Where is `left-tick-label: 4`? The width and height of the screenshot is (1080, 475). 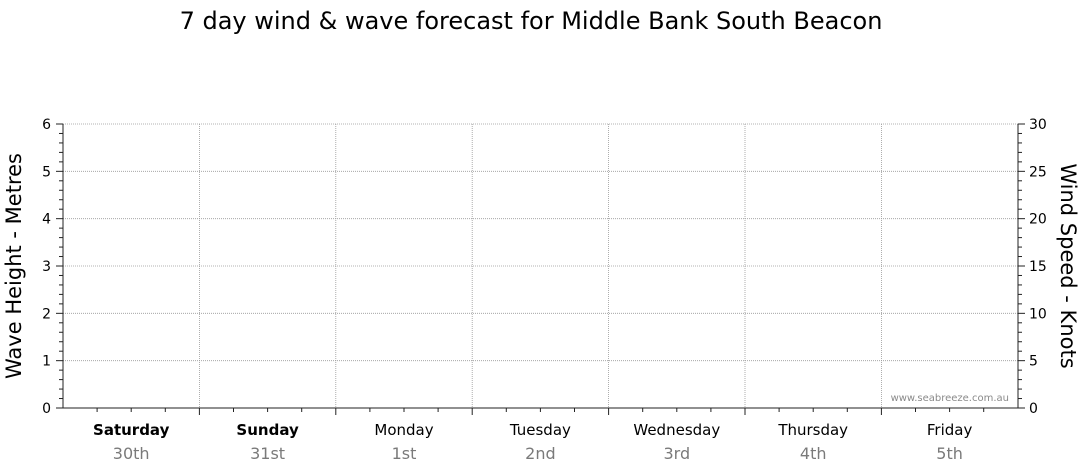 left-tick-label: 4 is located at coordinates (46, 220).